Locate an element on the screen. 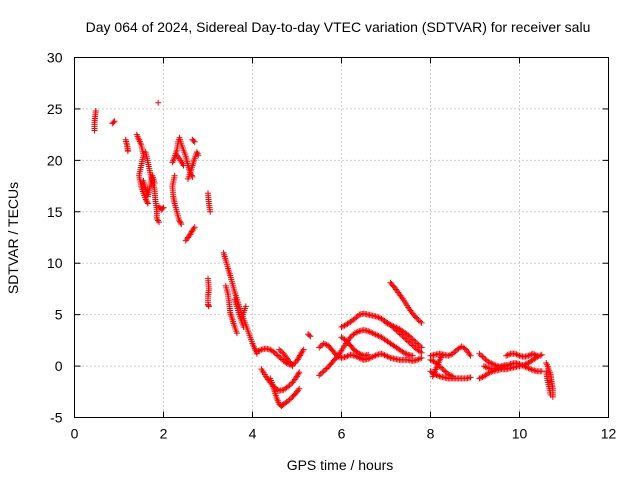 The image size is (640, 480). y-tick-label: 30 is located at coordinates (55, 58).